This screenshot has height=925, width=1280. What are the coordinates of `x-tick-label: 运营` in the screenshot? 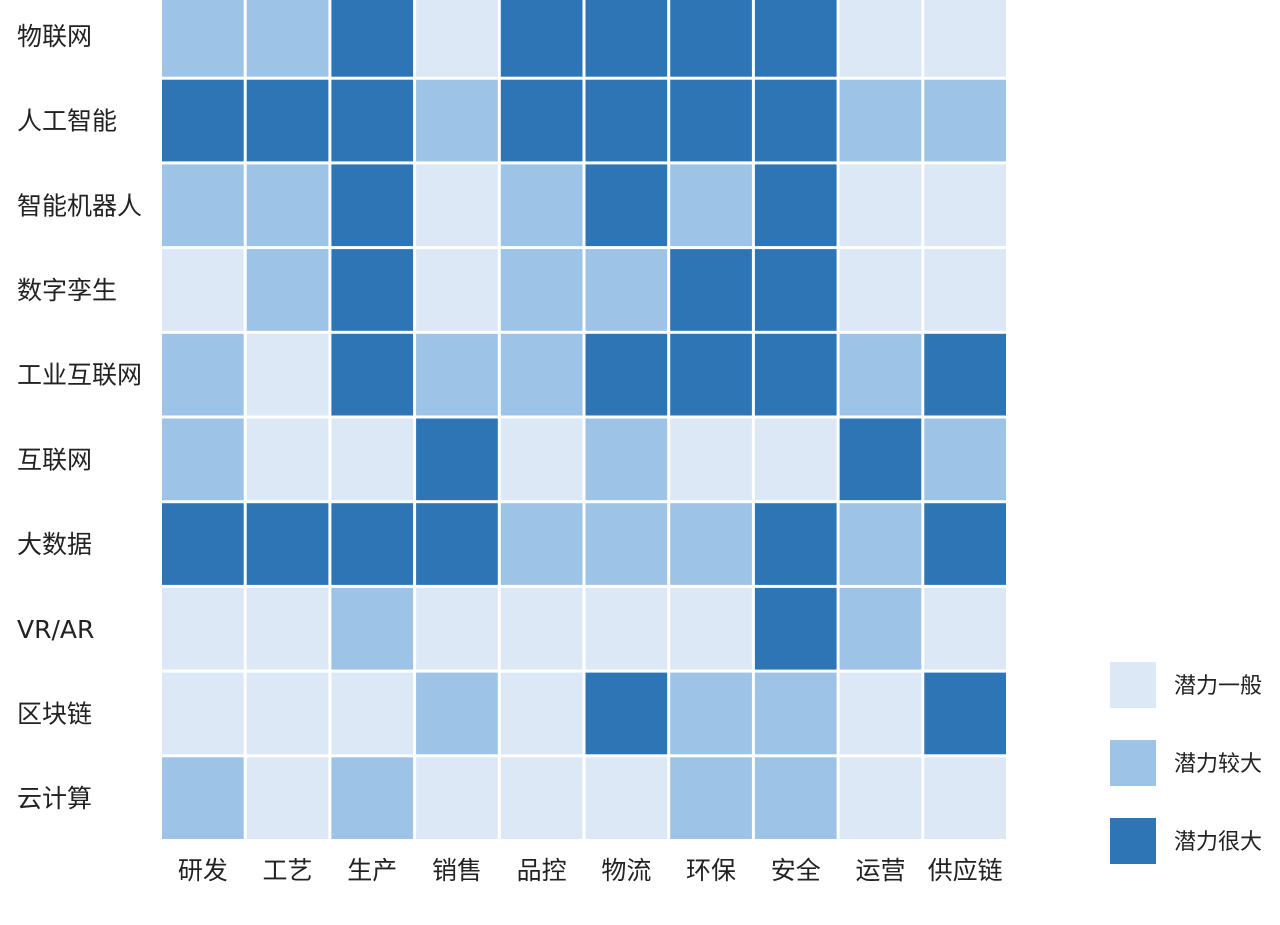 It's located at (880, 870).